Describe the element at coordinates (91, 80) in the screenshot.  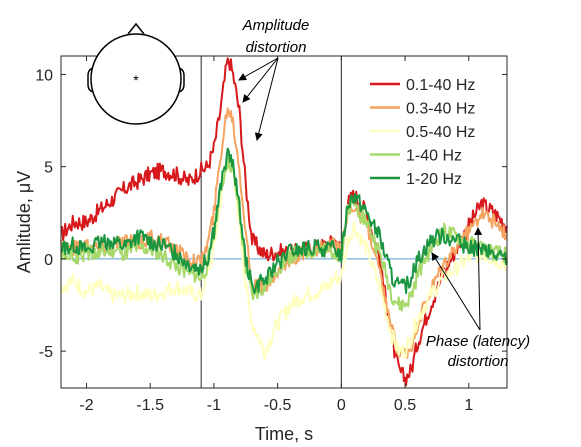
I see `head-left-ear-icon` at that location.